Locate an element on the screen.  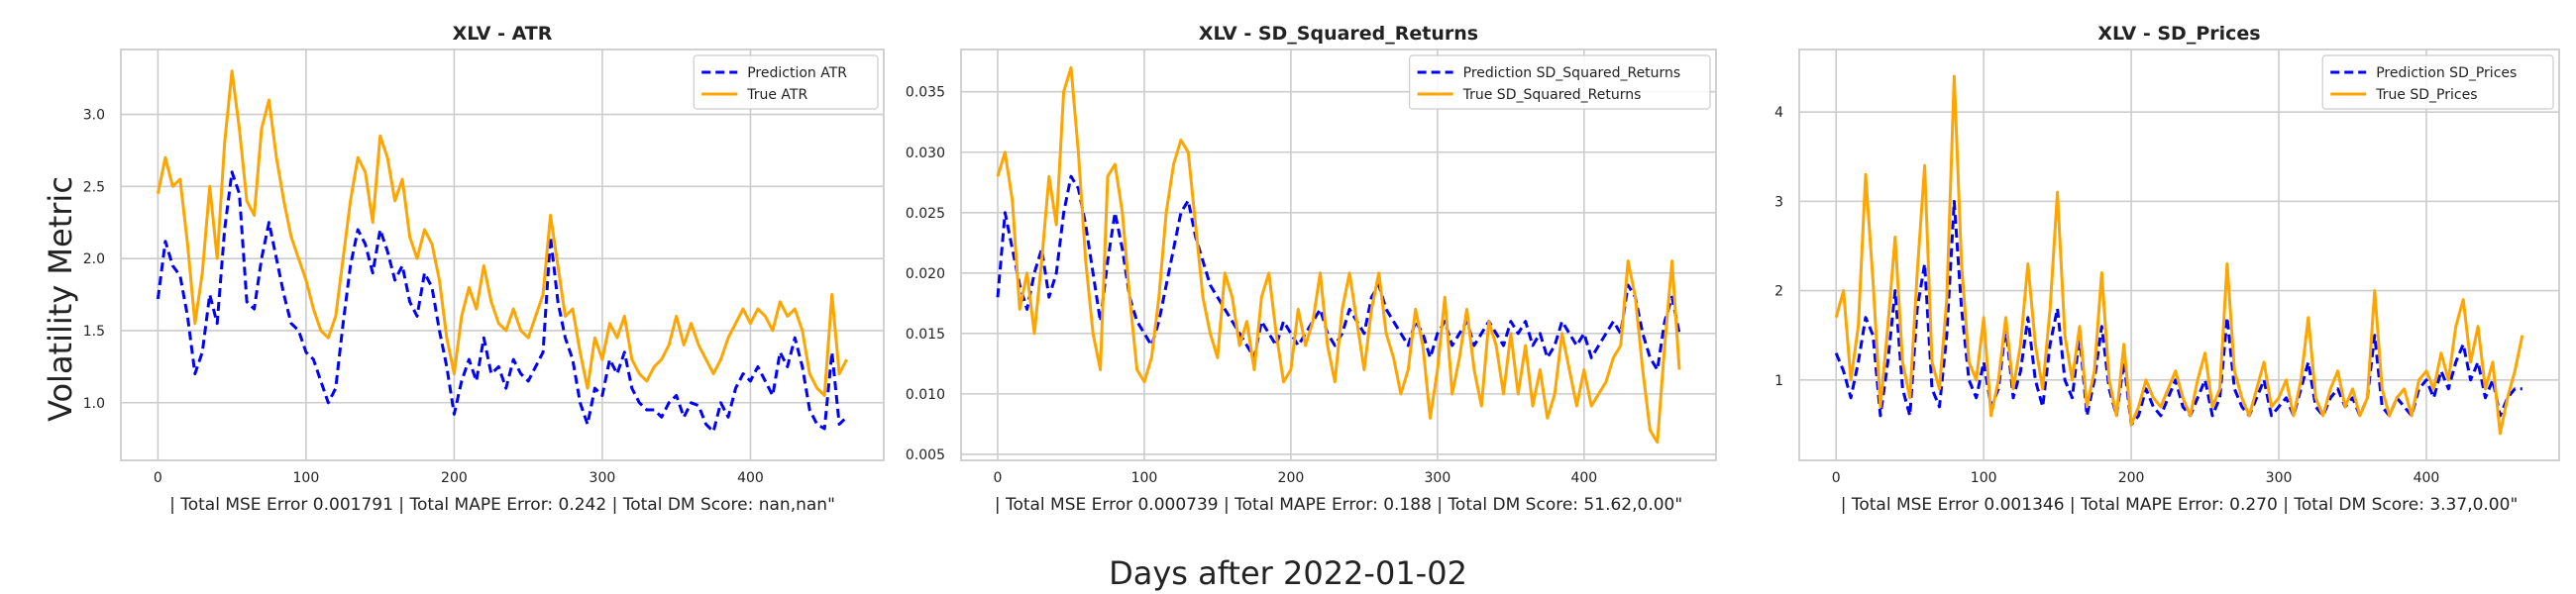
true-series-line is located at coordinates (502, 233).